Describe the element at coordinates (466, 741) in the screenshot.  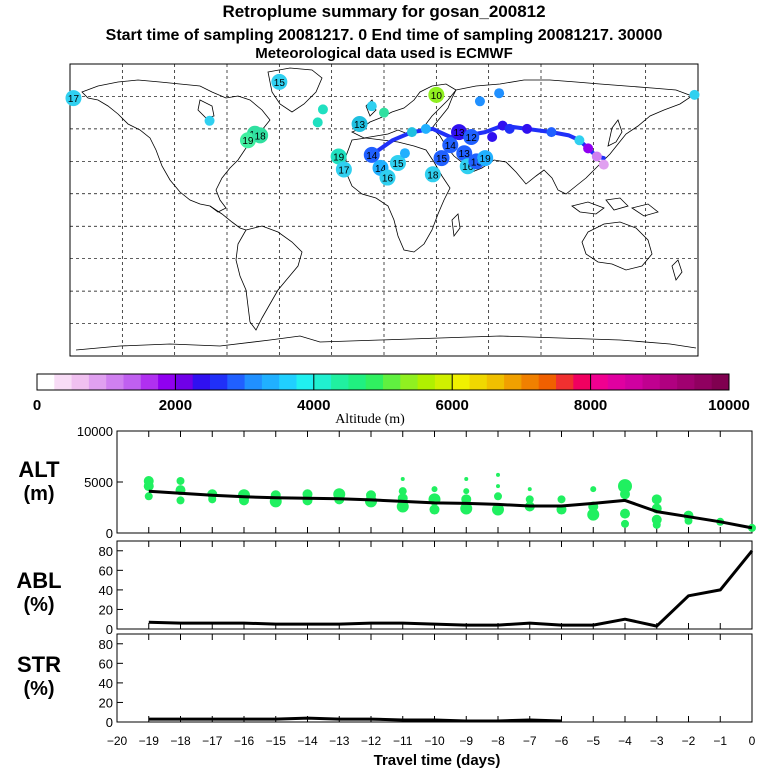
I see `x-tick-label: −9` at that location.